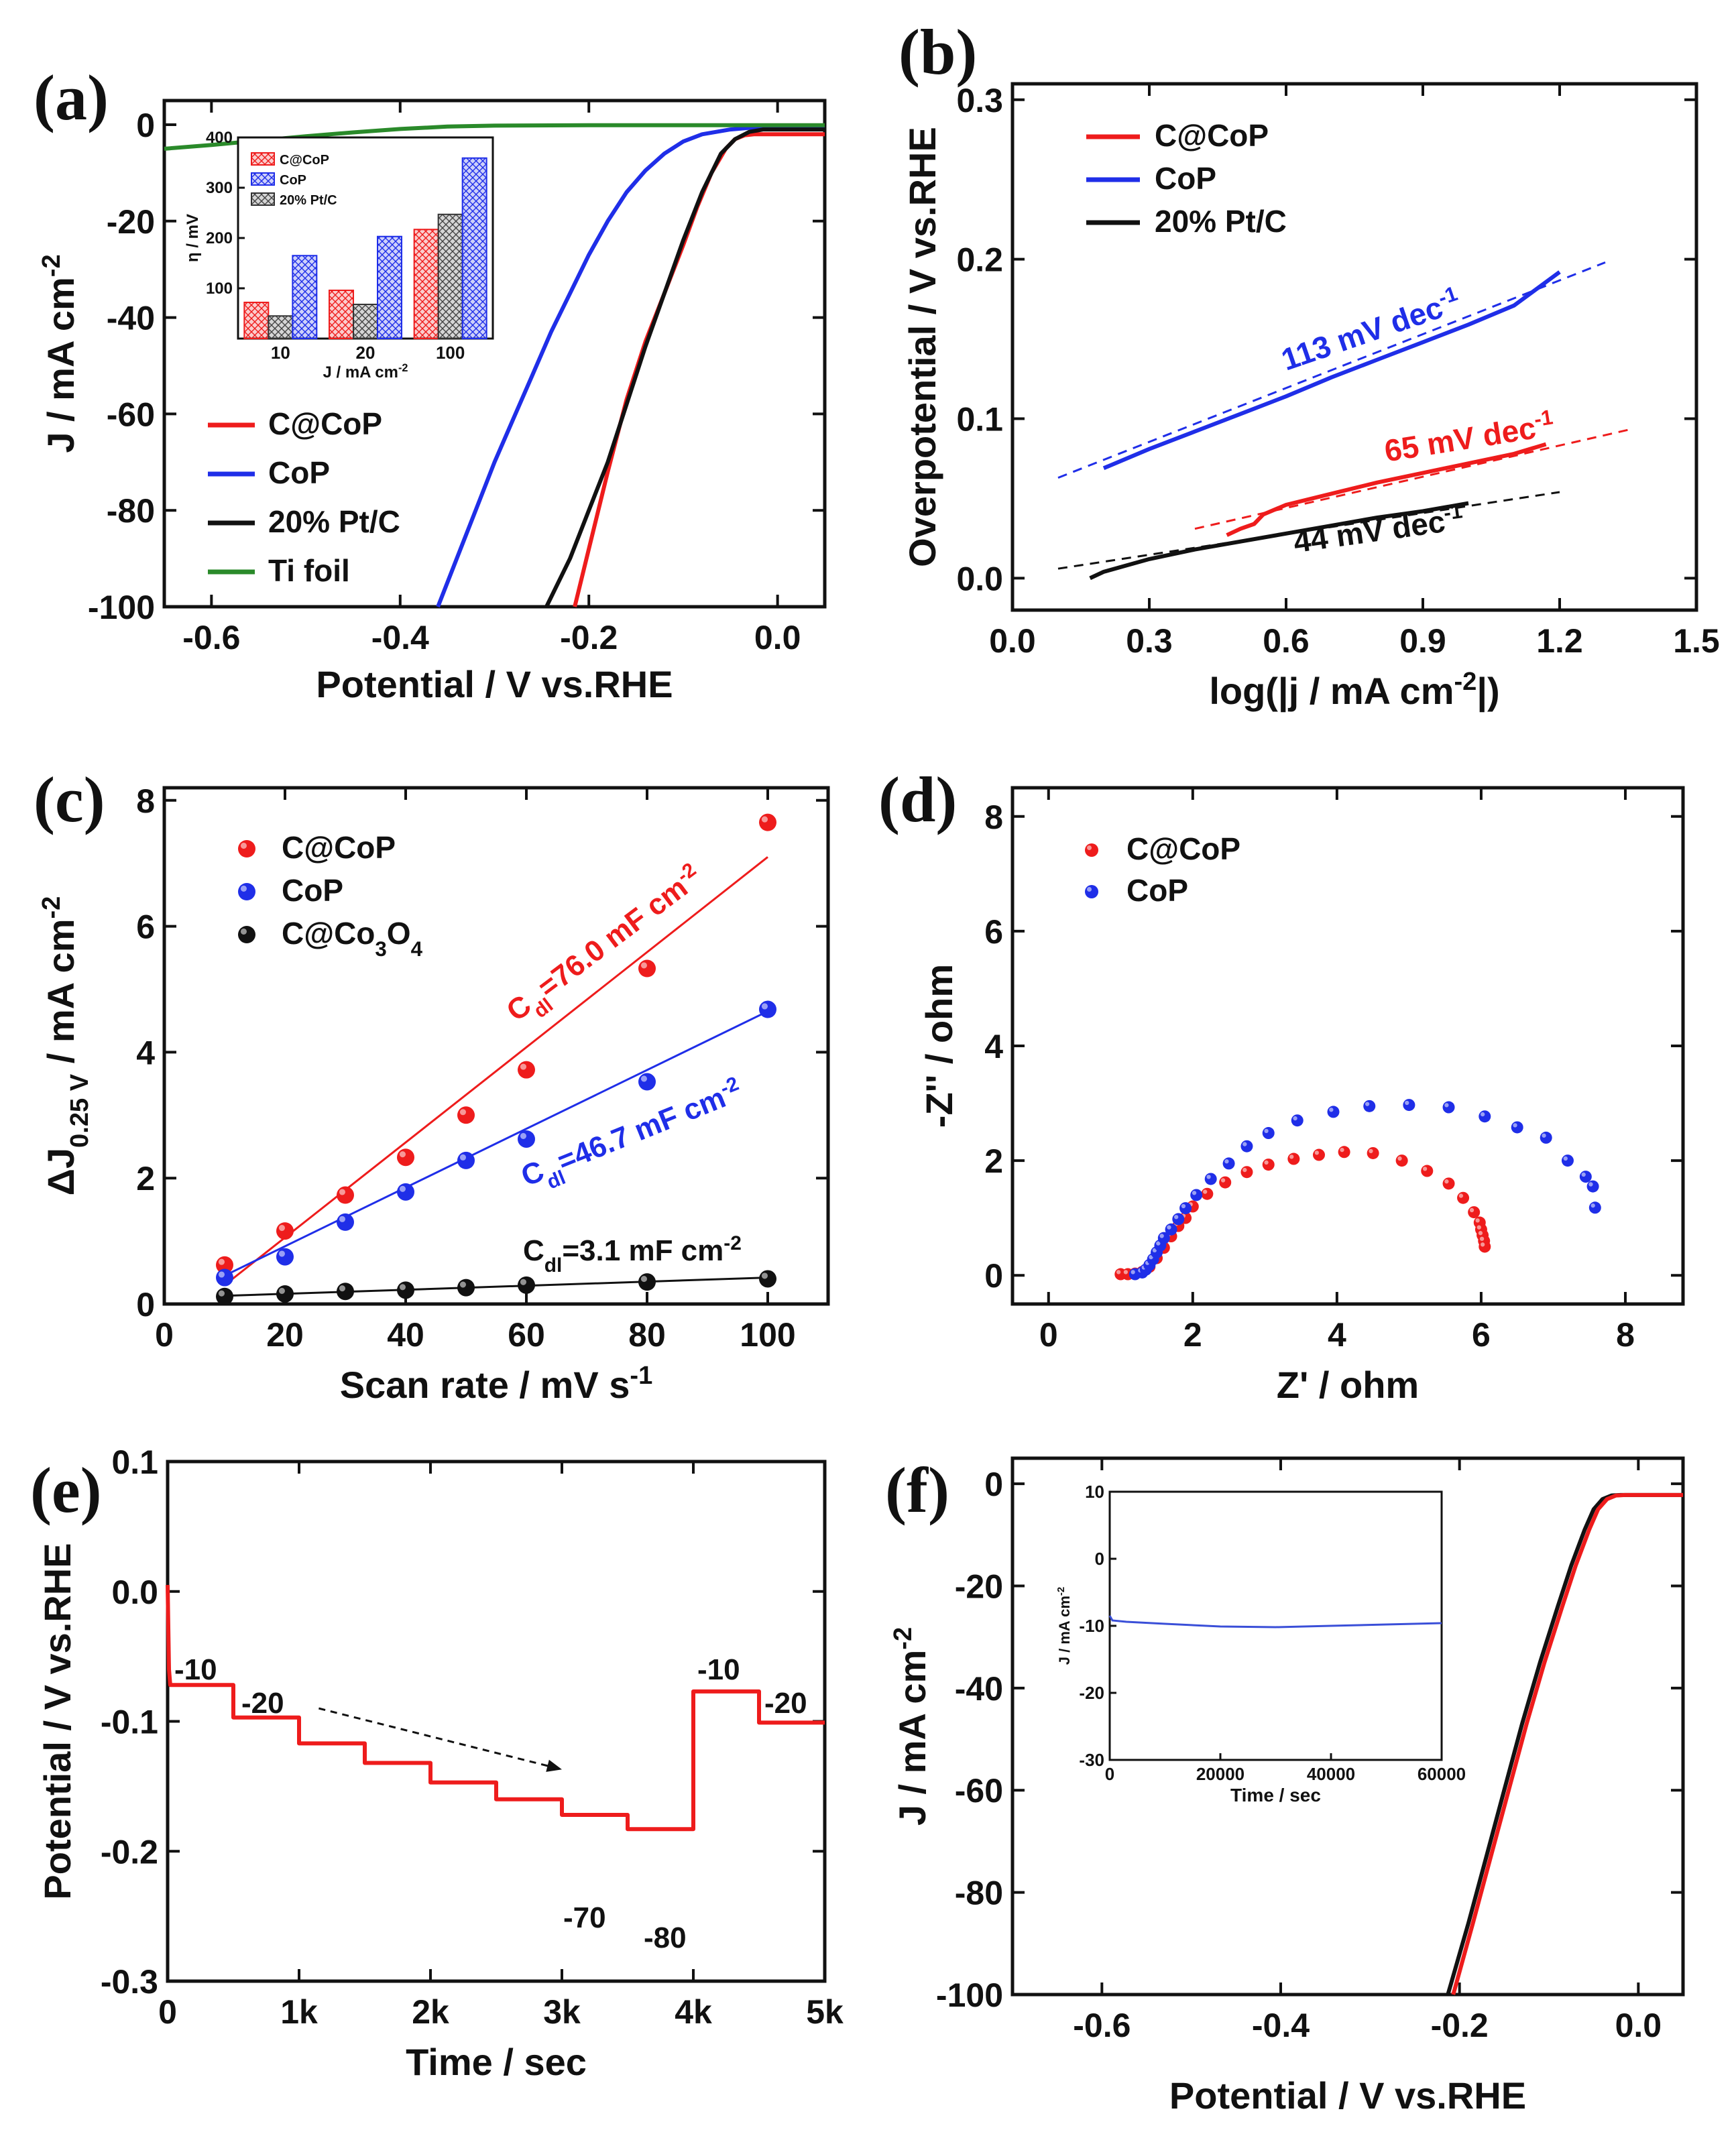 The width and height of the screenshot is (1736, 2132). I want to click on inset-x-axis-label: J / mA cm-2, so click(366, 371).